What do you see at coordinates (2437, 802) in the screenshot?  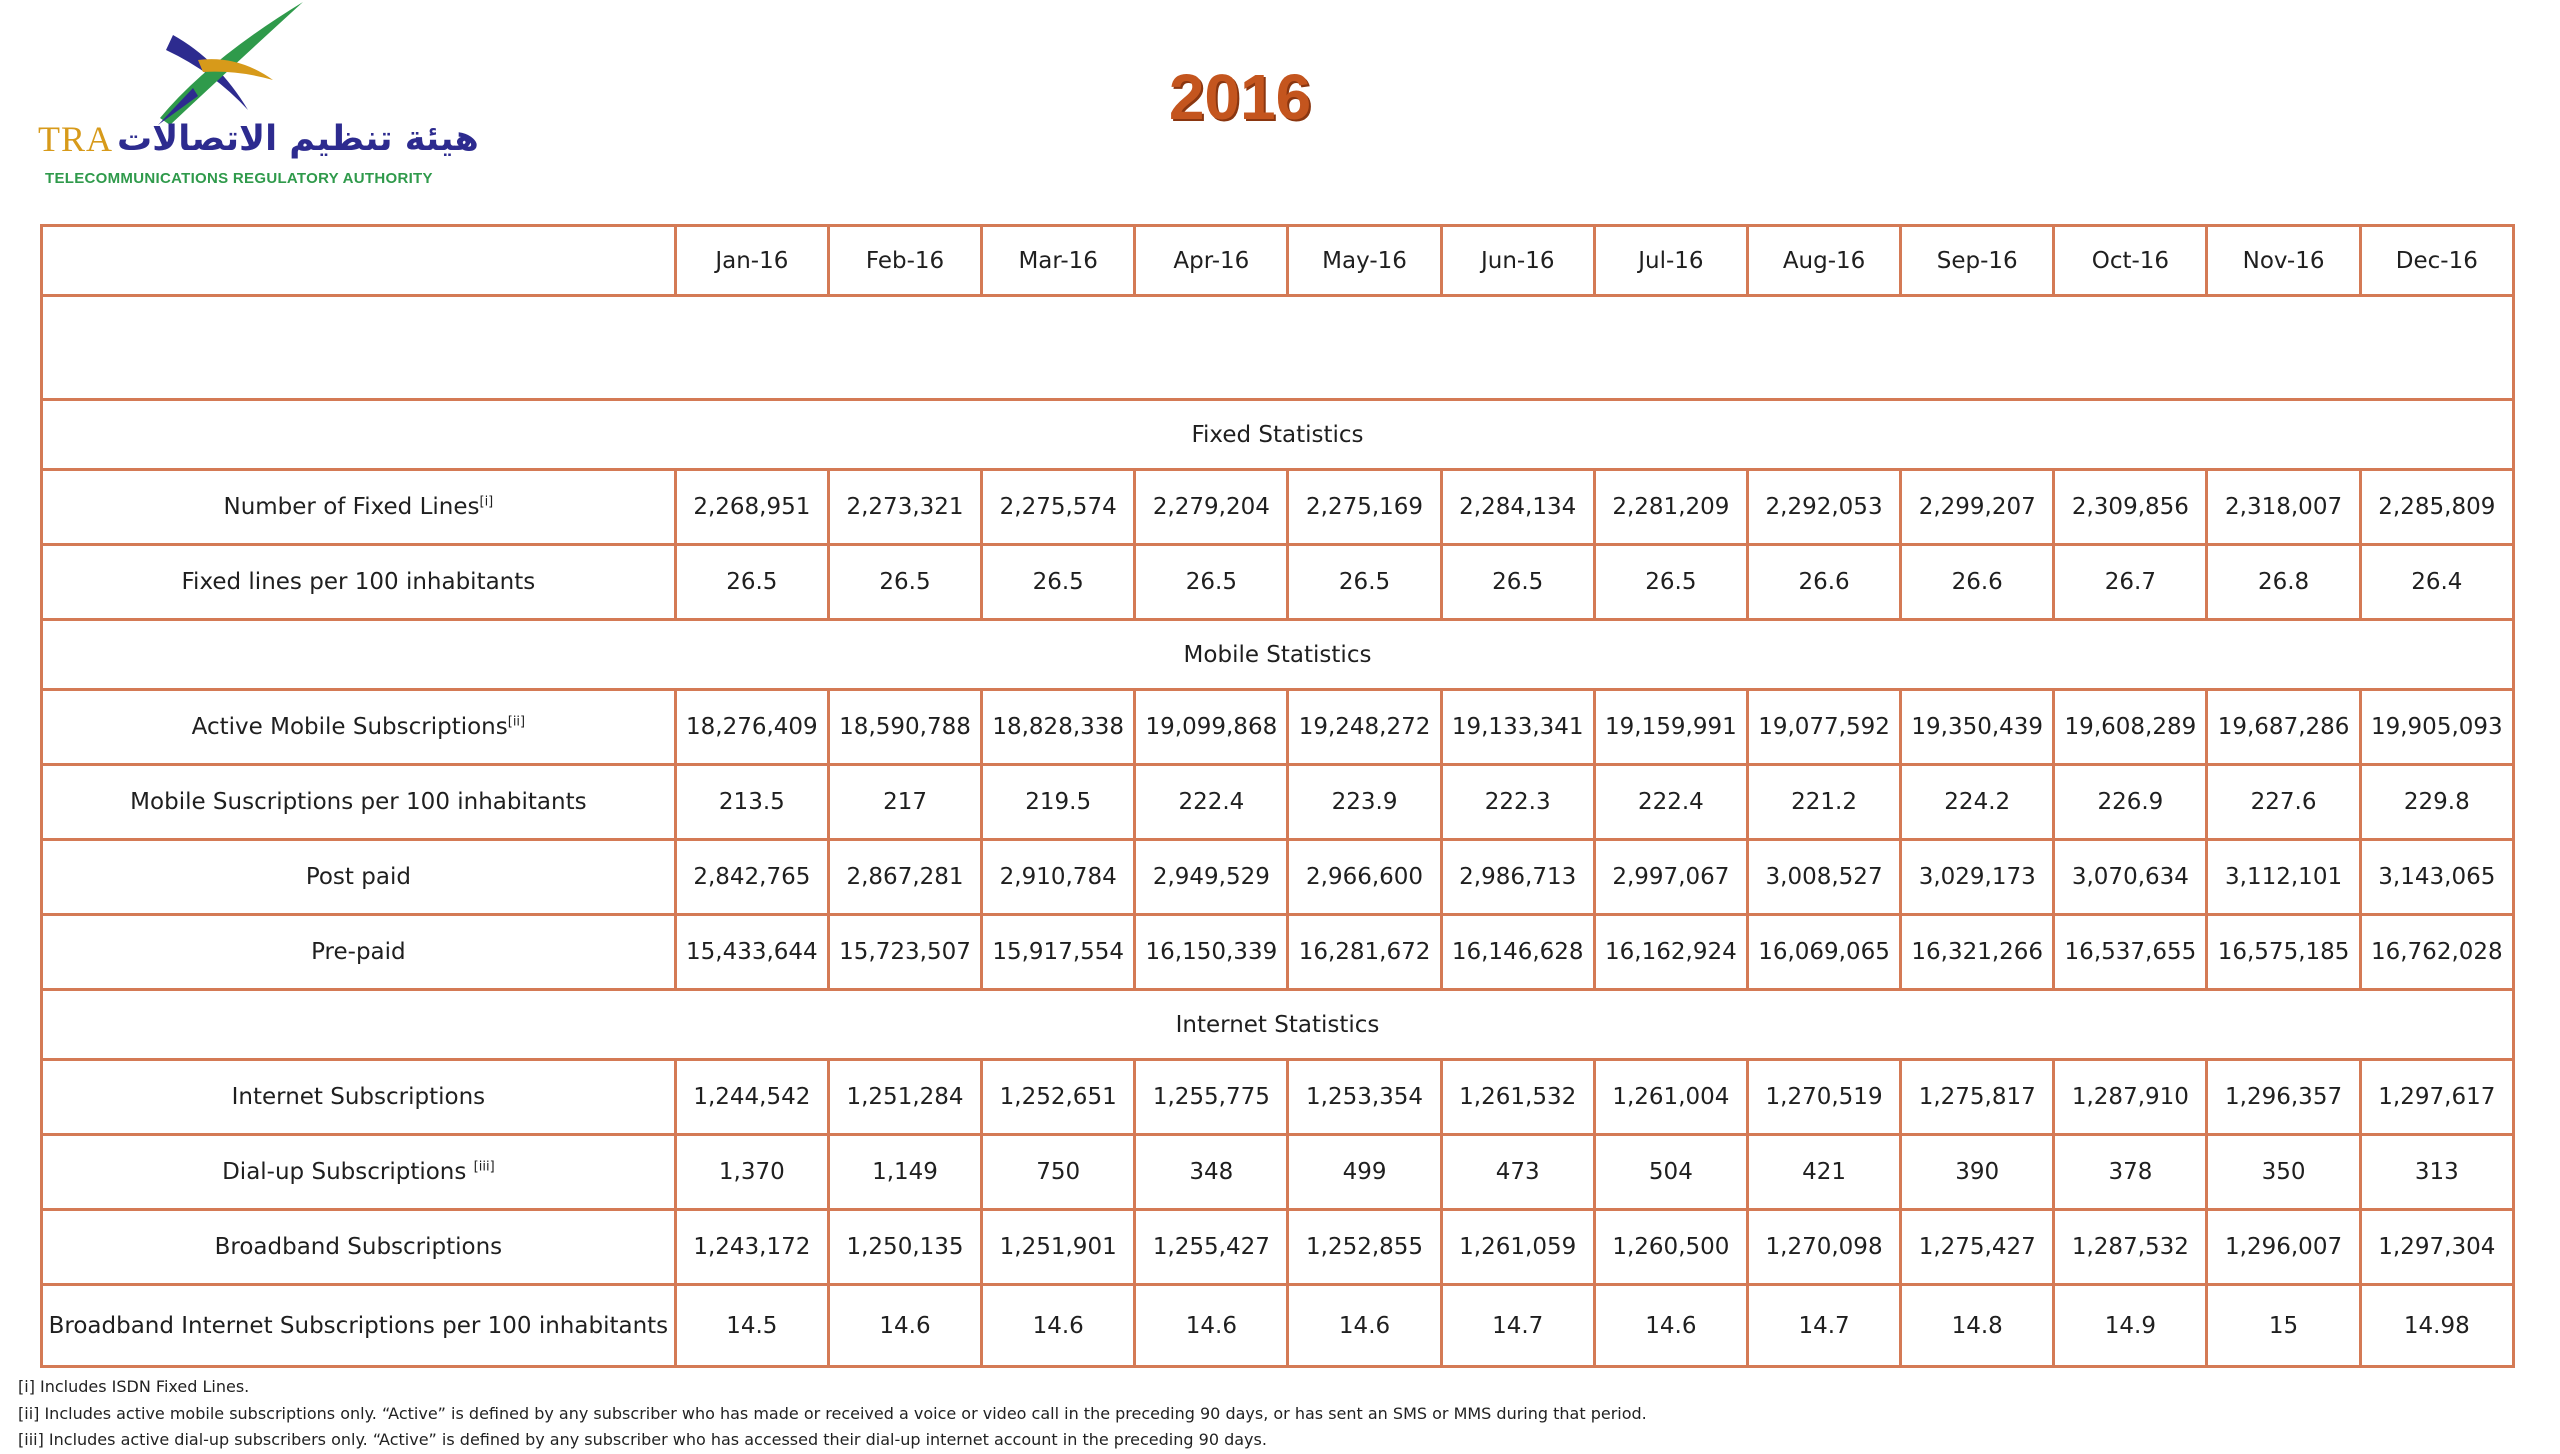 I see `value-cell: 229.8` at bounding box center [2437, 802].